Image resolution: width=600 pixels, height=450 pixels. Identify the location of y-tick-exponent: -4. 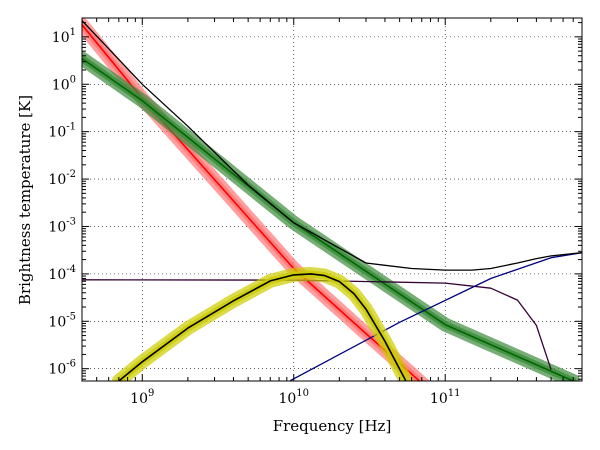
(71, 269).